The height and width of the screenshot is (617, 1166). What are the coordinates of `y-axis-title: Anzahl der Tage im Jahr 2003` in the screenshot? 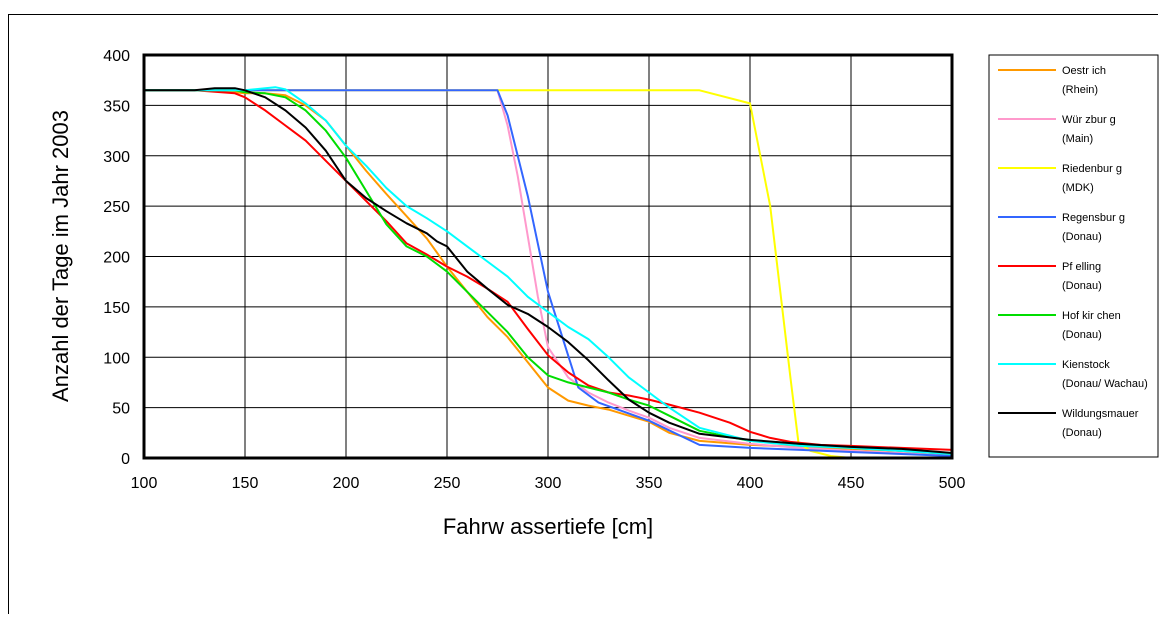 It's located at (60, 256).